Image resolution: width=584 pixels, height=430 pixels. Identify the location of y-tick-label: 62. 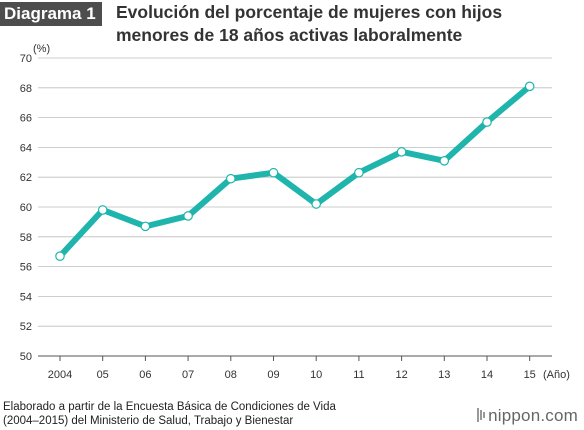
(26, 178).